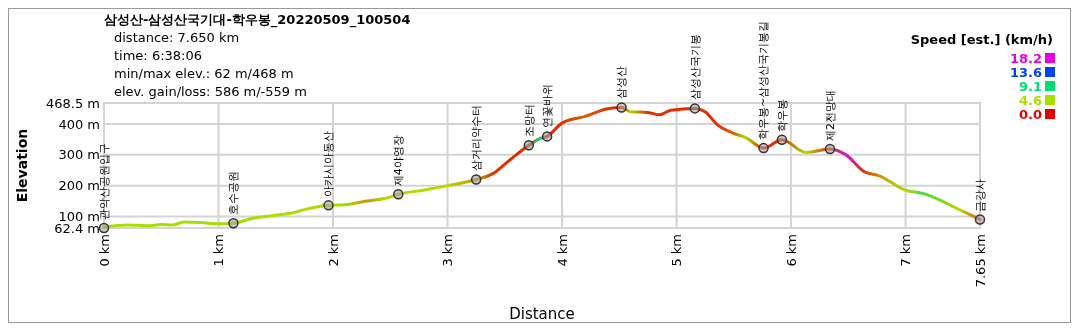 This screenshot has width=1079, height=331. Describe the element at coordinates (72, 103) in the screenshot. I see `y-tick-label: 468.5 m` at that location.